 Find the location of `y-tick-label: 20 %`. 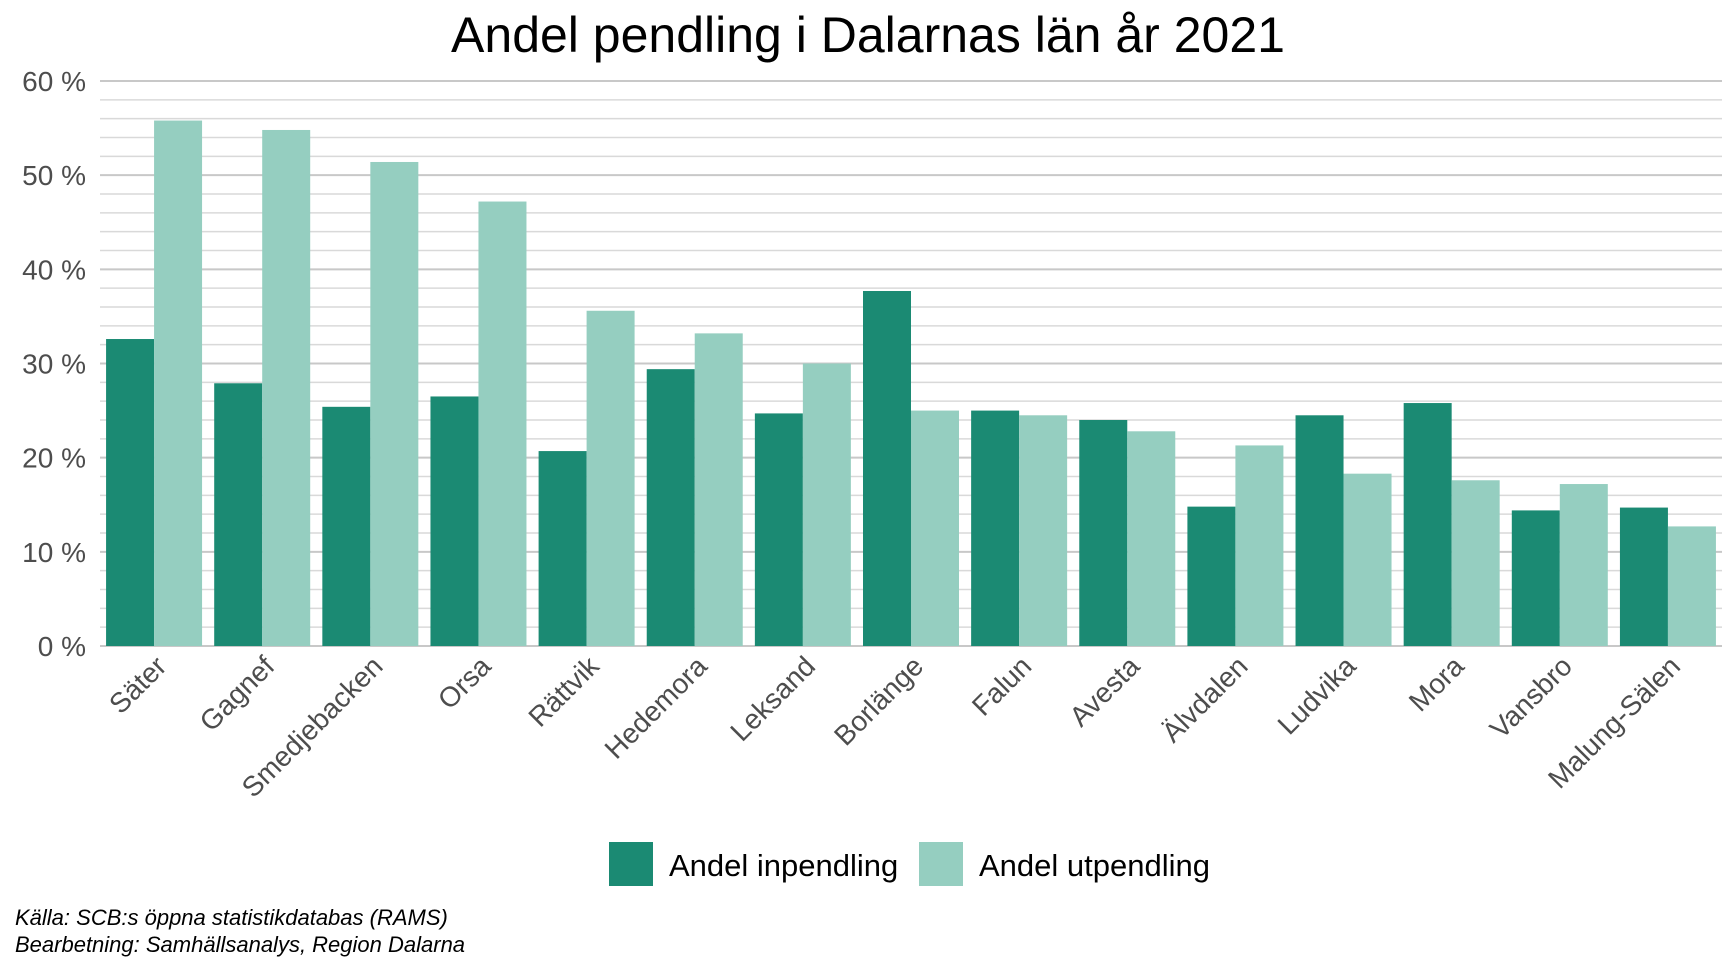

y-tick-label: 20 % is located at coordinates (54, 458).